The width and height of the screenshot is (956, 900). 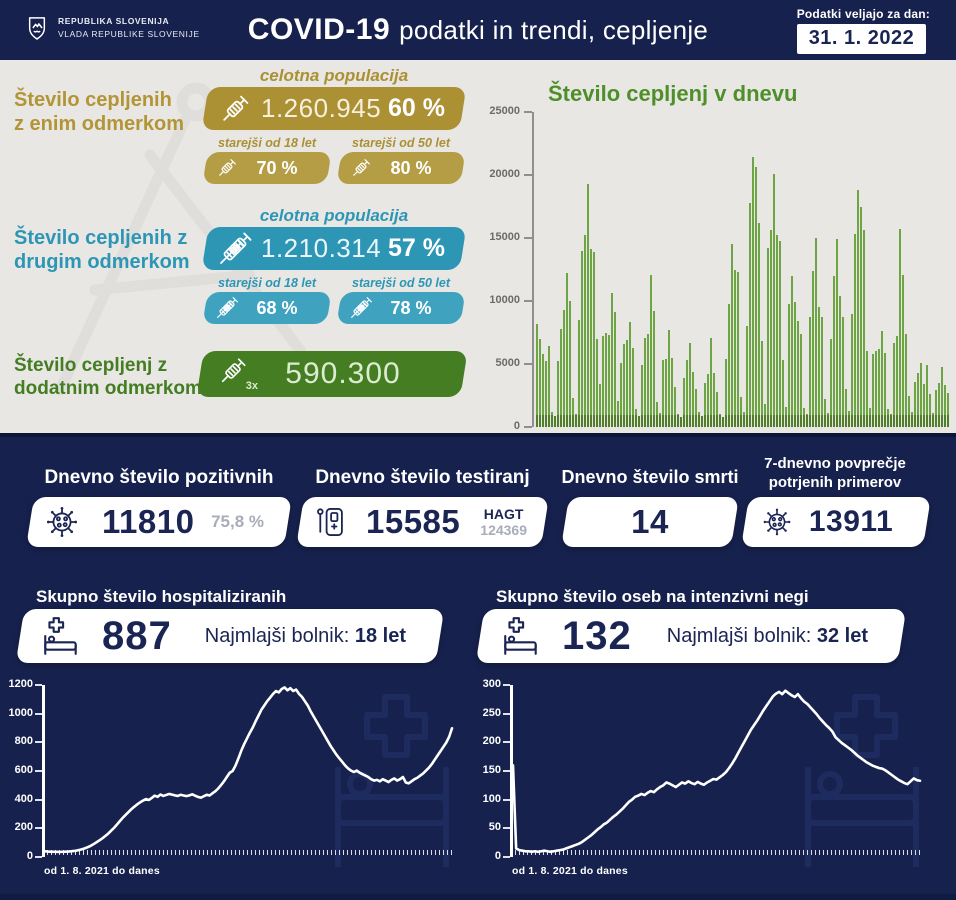 I want to click on hospitalized-chart-plot, so click(x=247, y=771).